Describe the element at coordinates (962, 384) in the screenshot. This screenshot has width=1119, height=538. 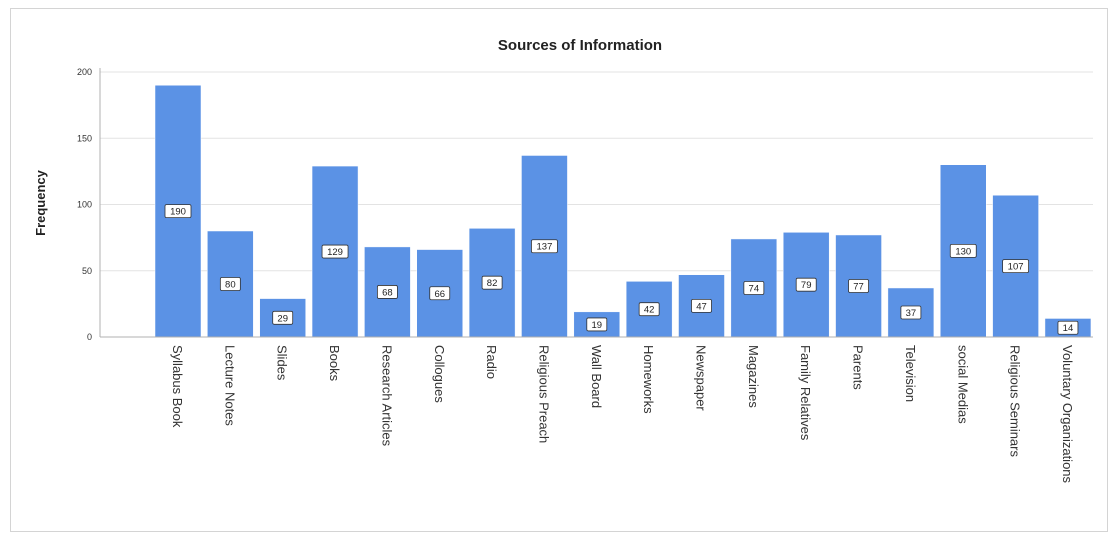
I see `x-tick-label: social Medias` at that location.